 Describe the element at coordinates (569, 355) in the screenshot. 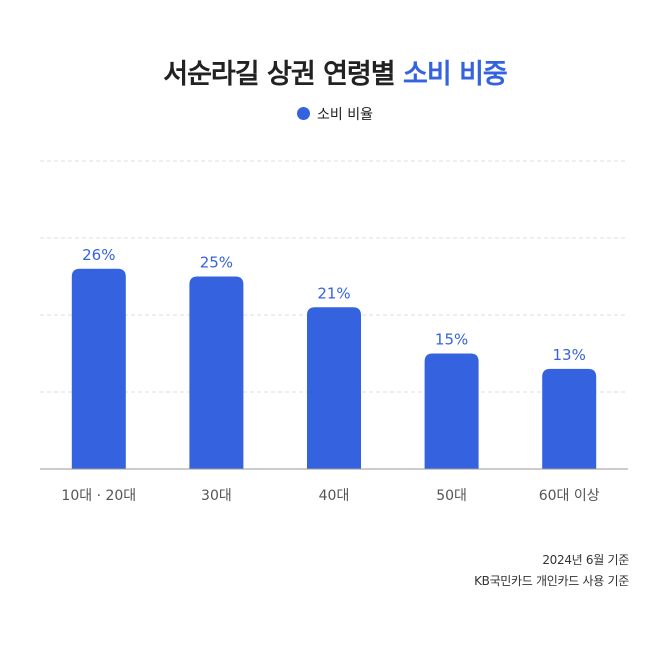

I see `data-label: 13%` at that location.